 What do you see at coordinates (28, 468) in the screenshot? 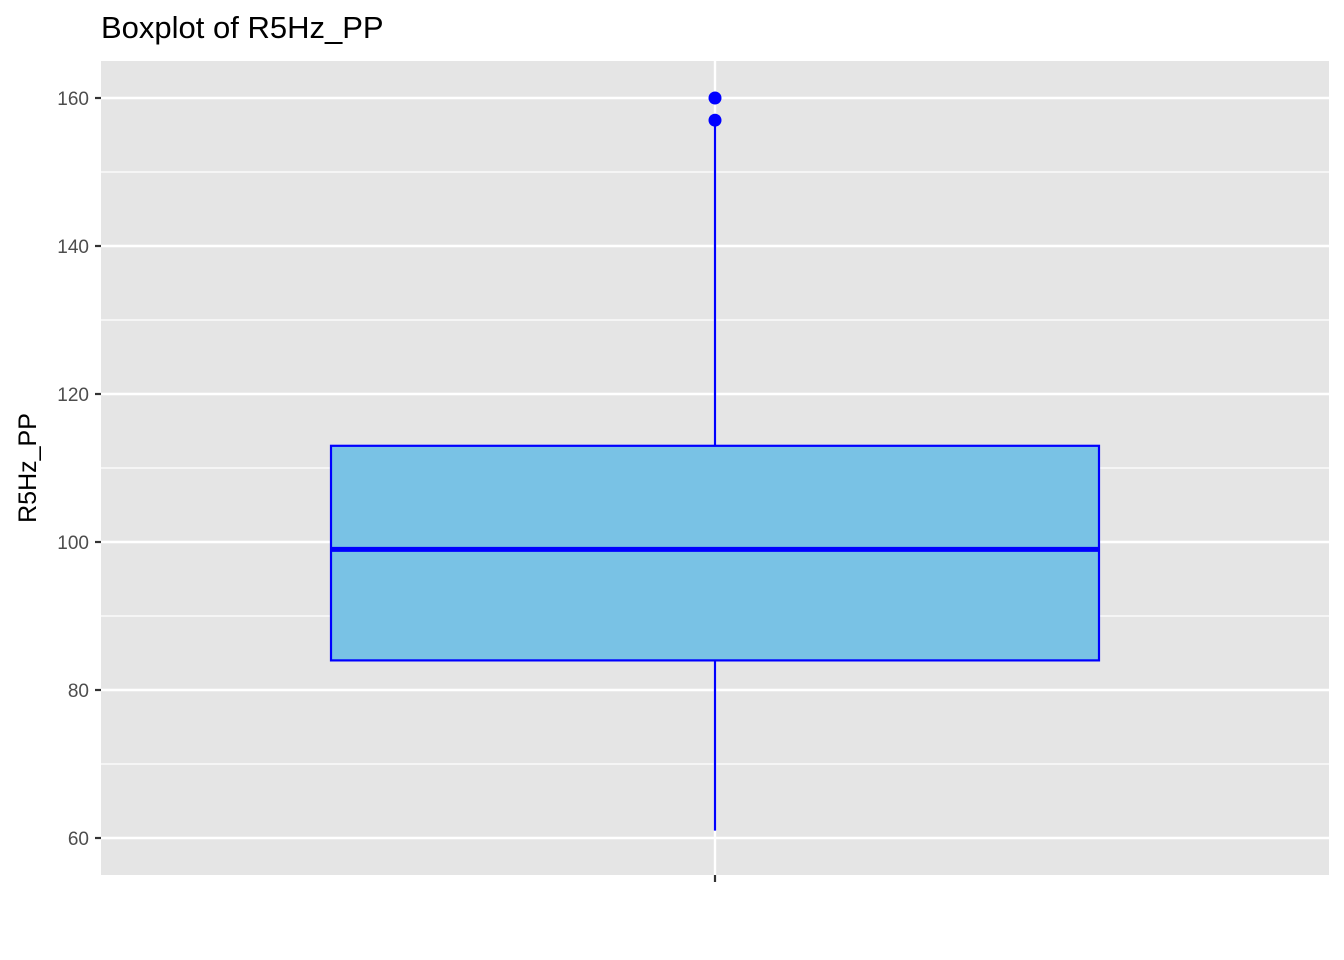
I see `y-axis-title: R5Hz_PP` at bounding box center [28, 468].